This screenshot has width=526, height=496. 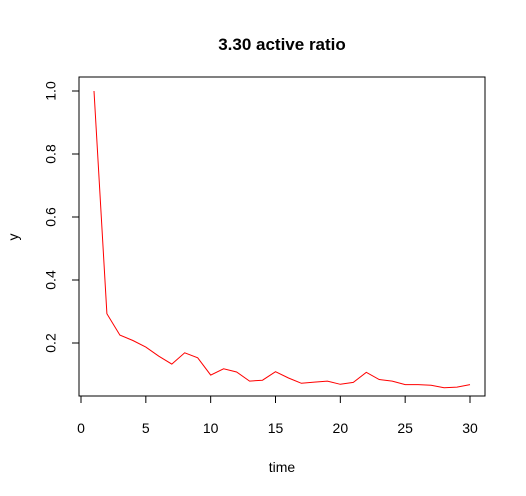 What do you see at coordinates (211, 428) in the screenshot?
I see `x-tick-label: 10` at bounding box center [211, 428].